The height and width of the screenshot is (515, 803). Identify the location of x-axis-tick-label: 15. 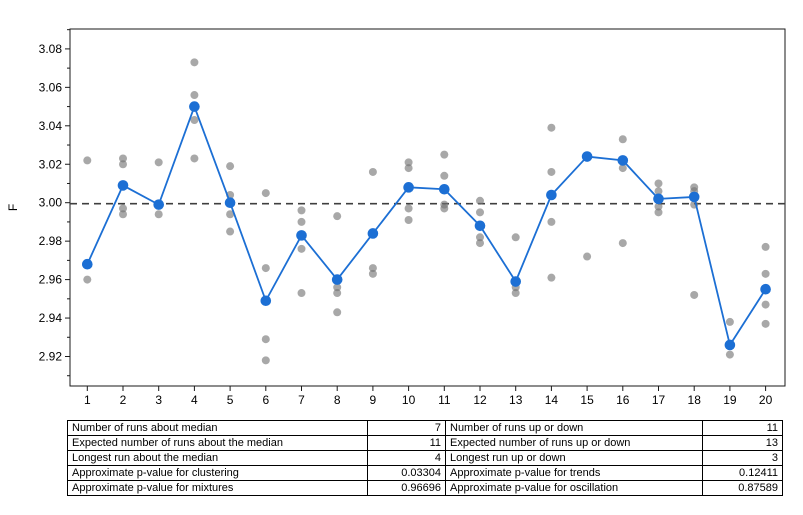
(587, 400).